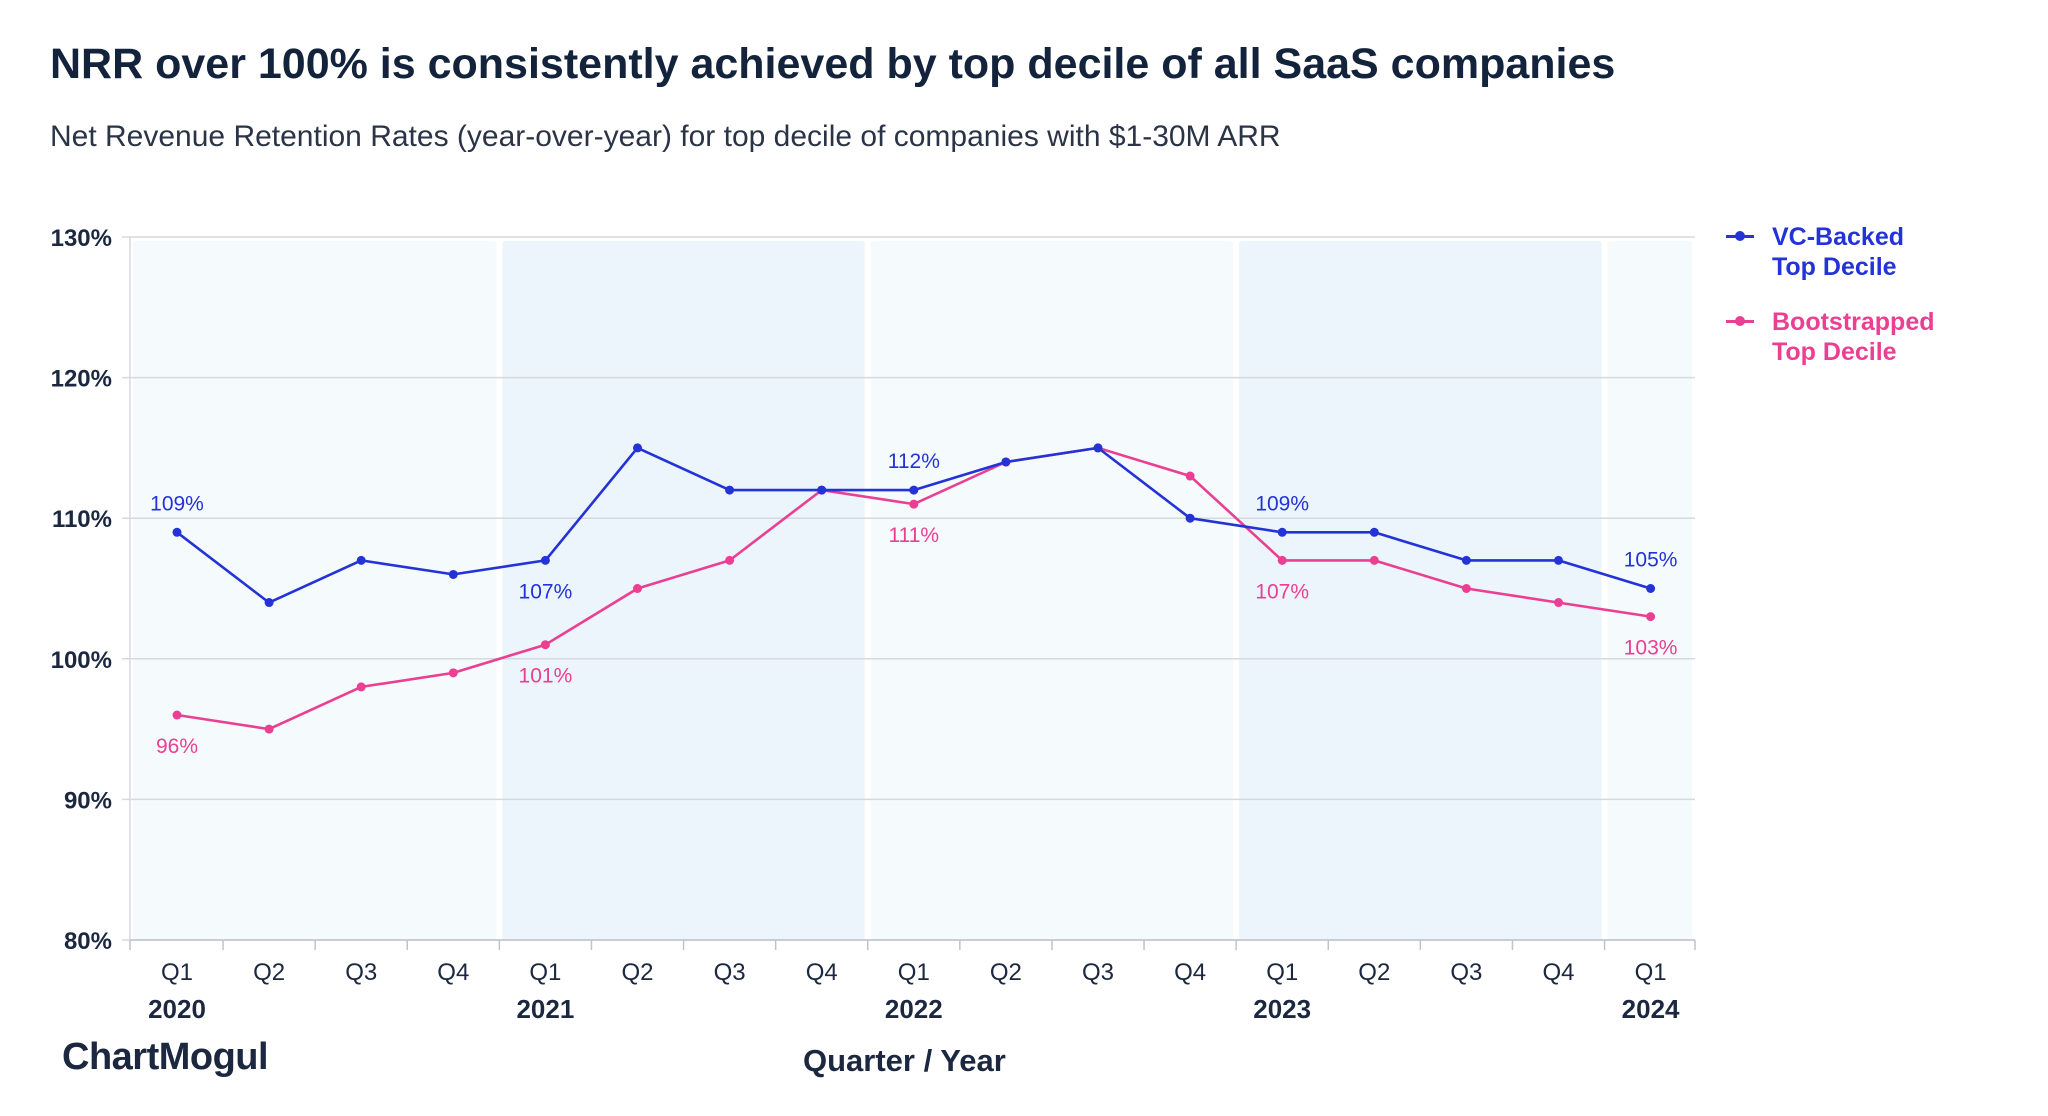 The image size is (2048, 1116). I want to click on chartmogul-logo: ChartMogul, so click(165, 1057).